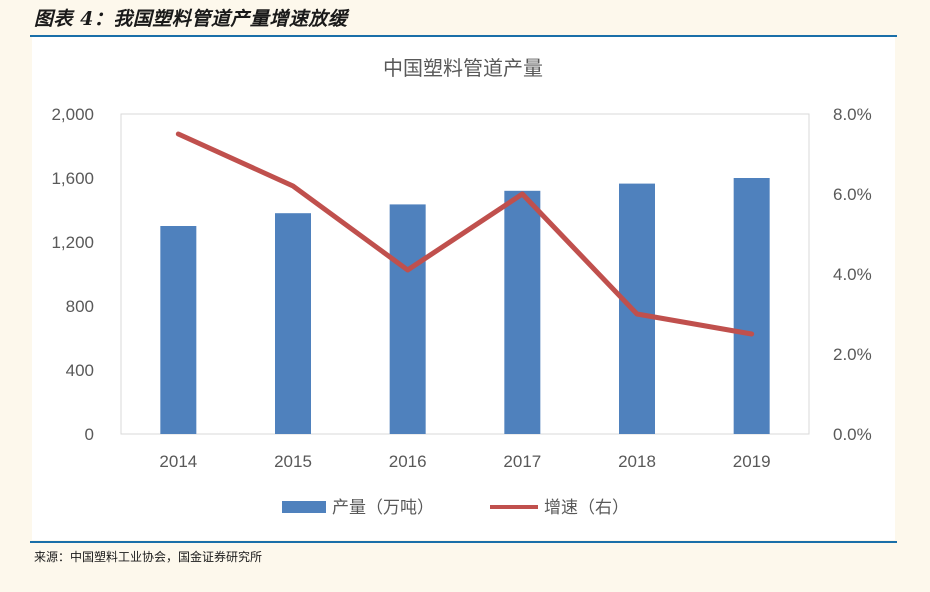  What do you see at coordinates (522, 194) in the screenshot?
I see `growth-point-2017` at bounding box center [522, 194].